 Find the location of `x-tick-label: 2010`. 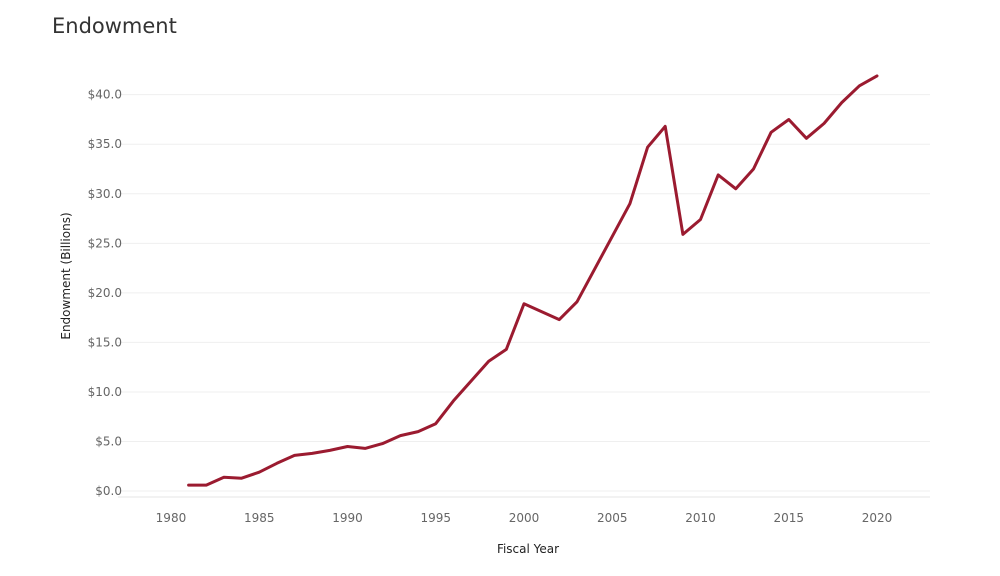

x-tick-label: 2010 is located at coordinates (700, 518).